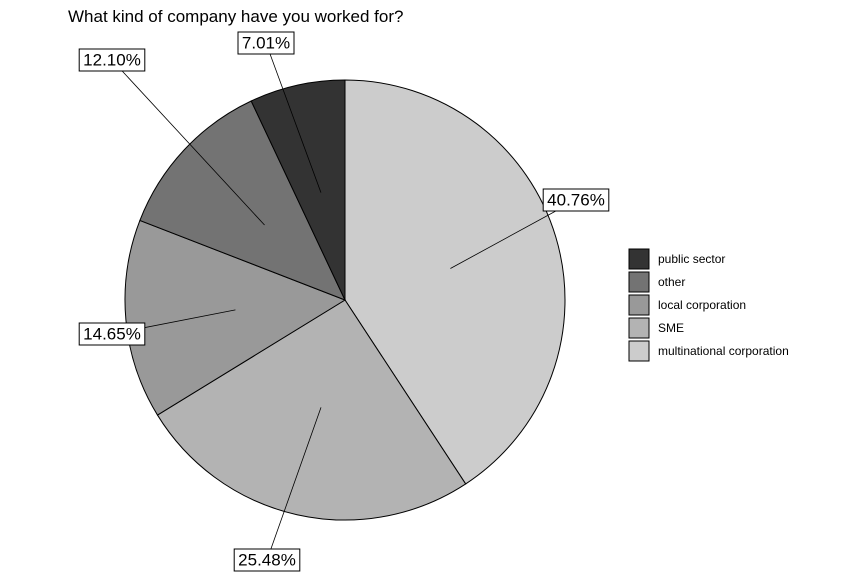 This screenshot has height=576, width=864. I want to click on slice-label-local-corporation: 14.65%, so click(112, 334).